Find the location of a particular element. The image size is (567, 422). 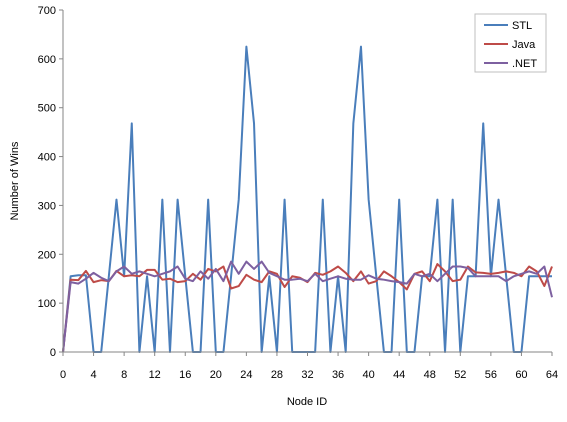

legend-label-net: .NET is located at coordinates (524, 64).